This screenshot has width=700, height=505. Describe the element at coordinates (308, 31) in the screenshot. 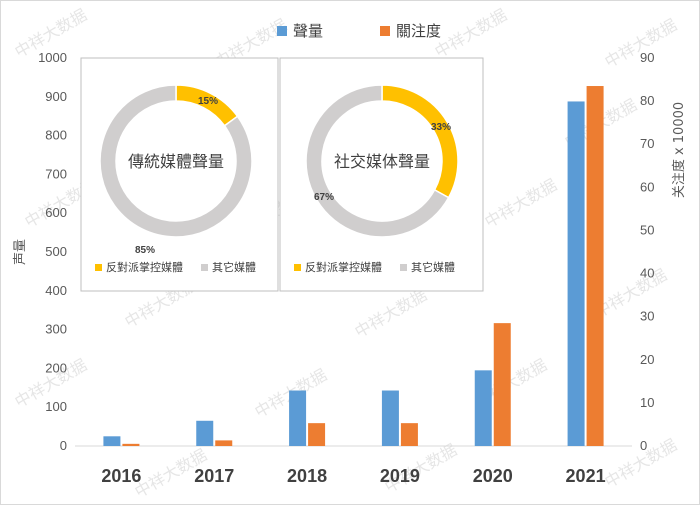

I see `legend-label-series-1: 聲量` at that location.